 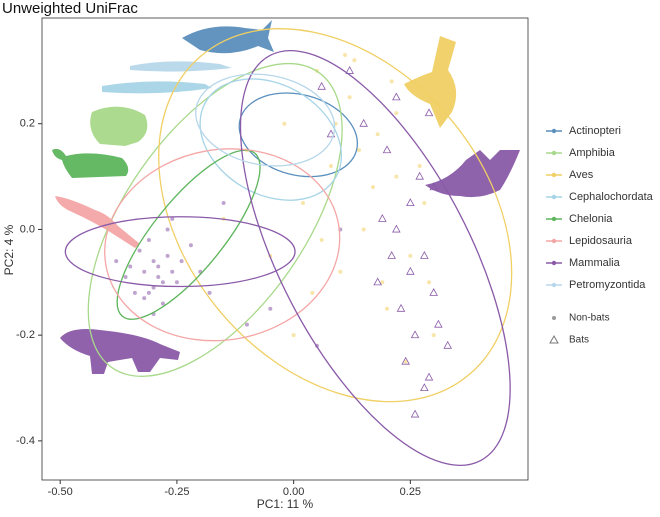 I want to click on fish-silhouette, so click(x=228, y=37).